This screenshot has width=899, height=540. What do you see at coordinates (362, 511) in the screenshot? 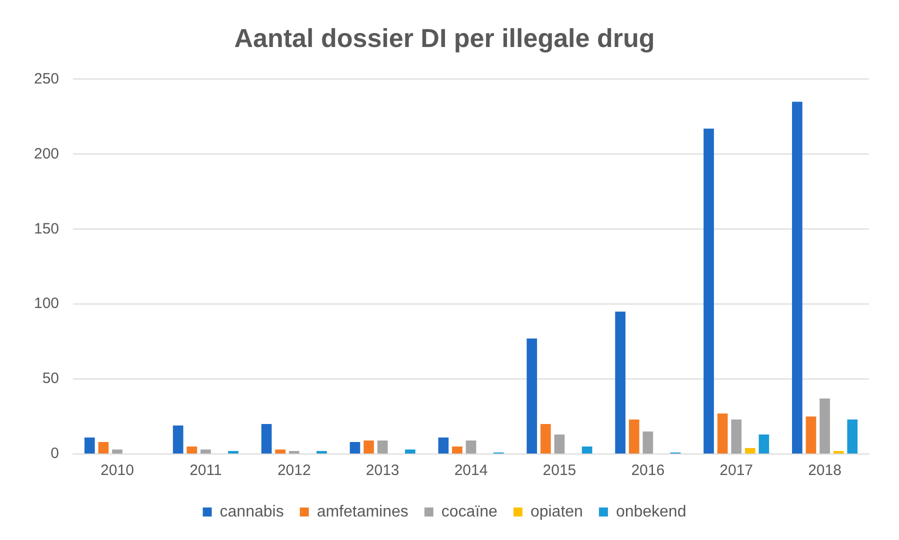
I see `legend-label: amfetamines` at bounding box center [362, 511].